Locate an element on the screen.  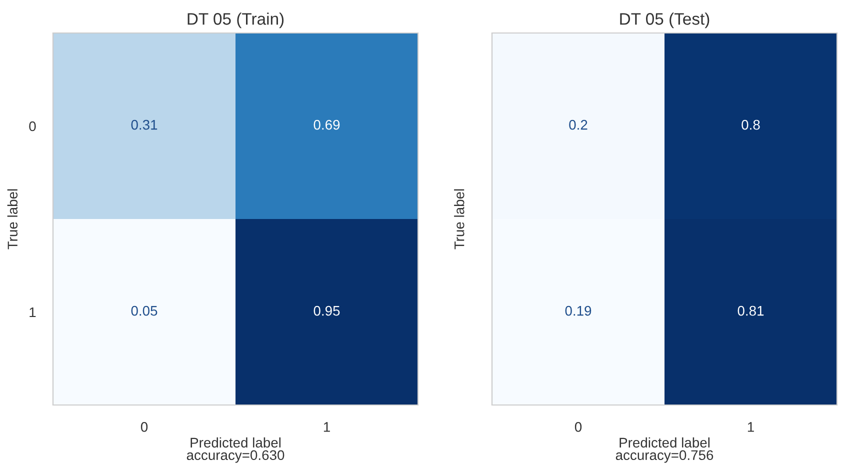
data-label: 0.31 is located at coordinates (144, 125).